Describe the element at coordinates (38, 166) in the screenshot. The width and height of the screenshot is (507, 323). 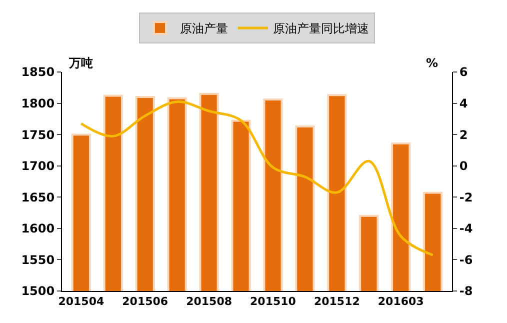
I see `y-tick-label: 1700` at that location.